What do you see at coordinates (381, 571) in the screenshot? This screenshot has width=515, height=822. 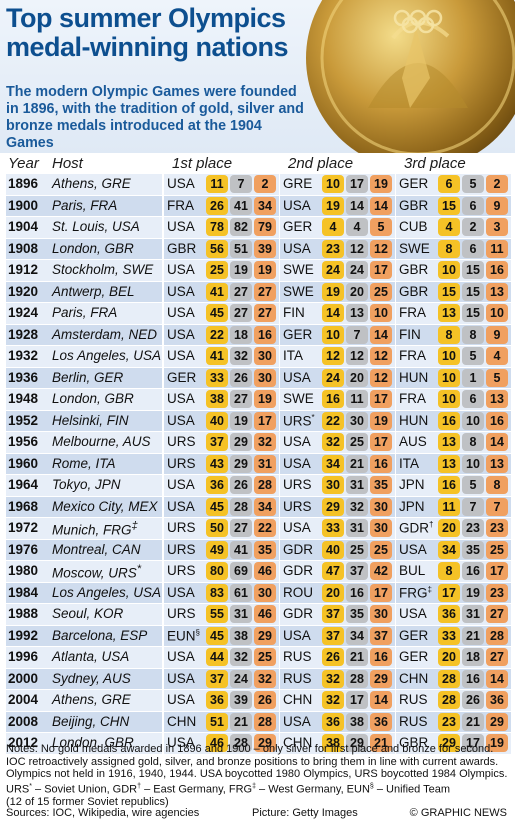 I see `bronze-count: 42` at bounding box center [381, 571].